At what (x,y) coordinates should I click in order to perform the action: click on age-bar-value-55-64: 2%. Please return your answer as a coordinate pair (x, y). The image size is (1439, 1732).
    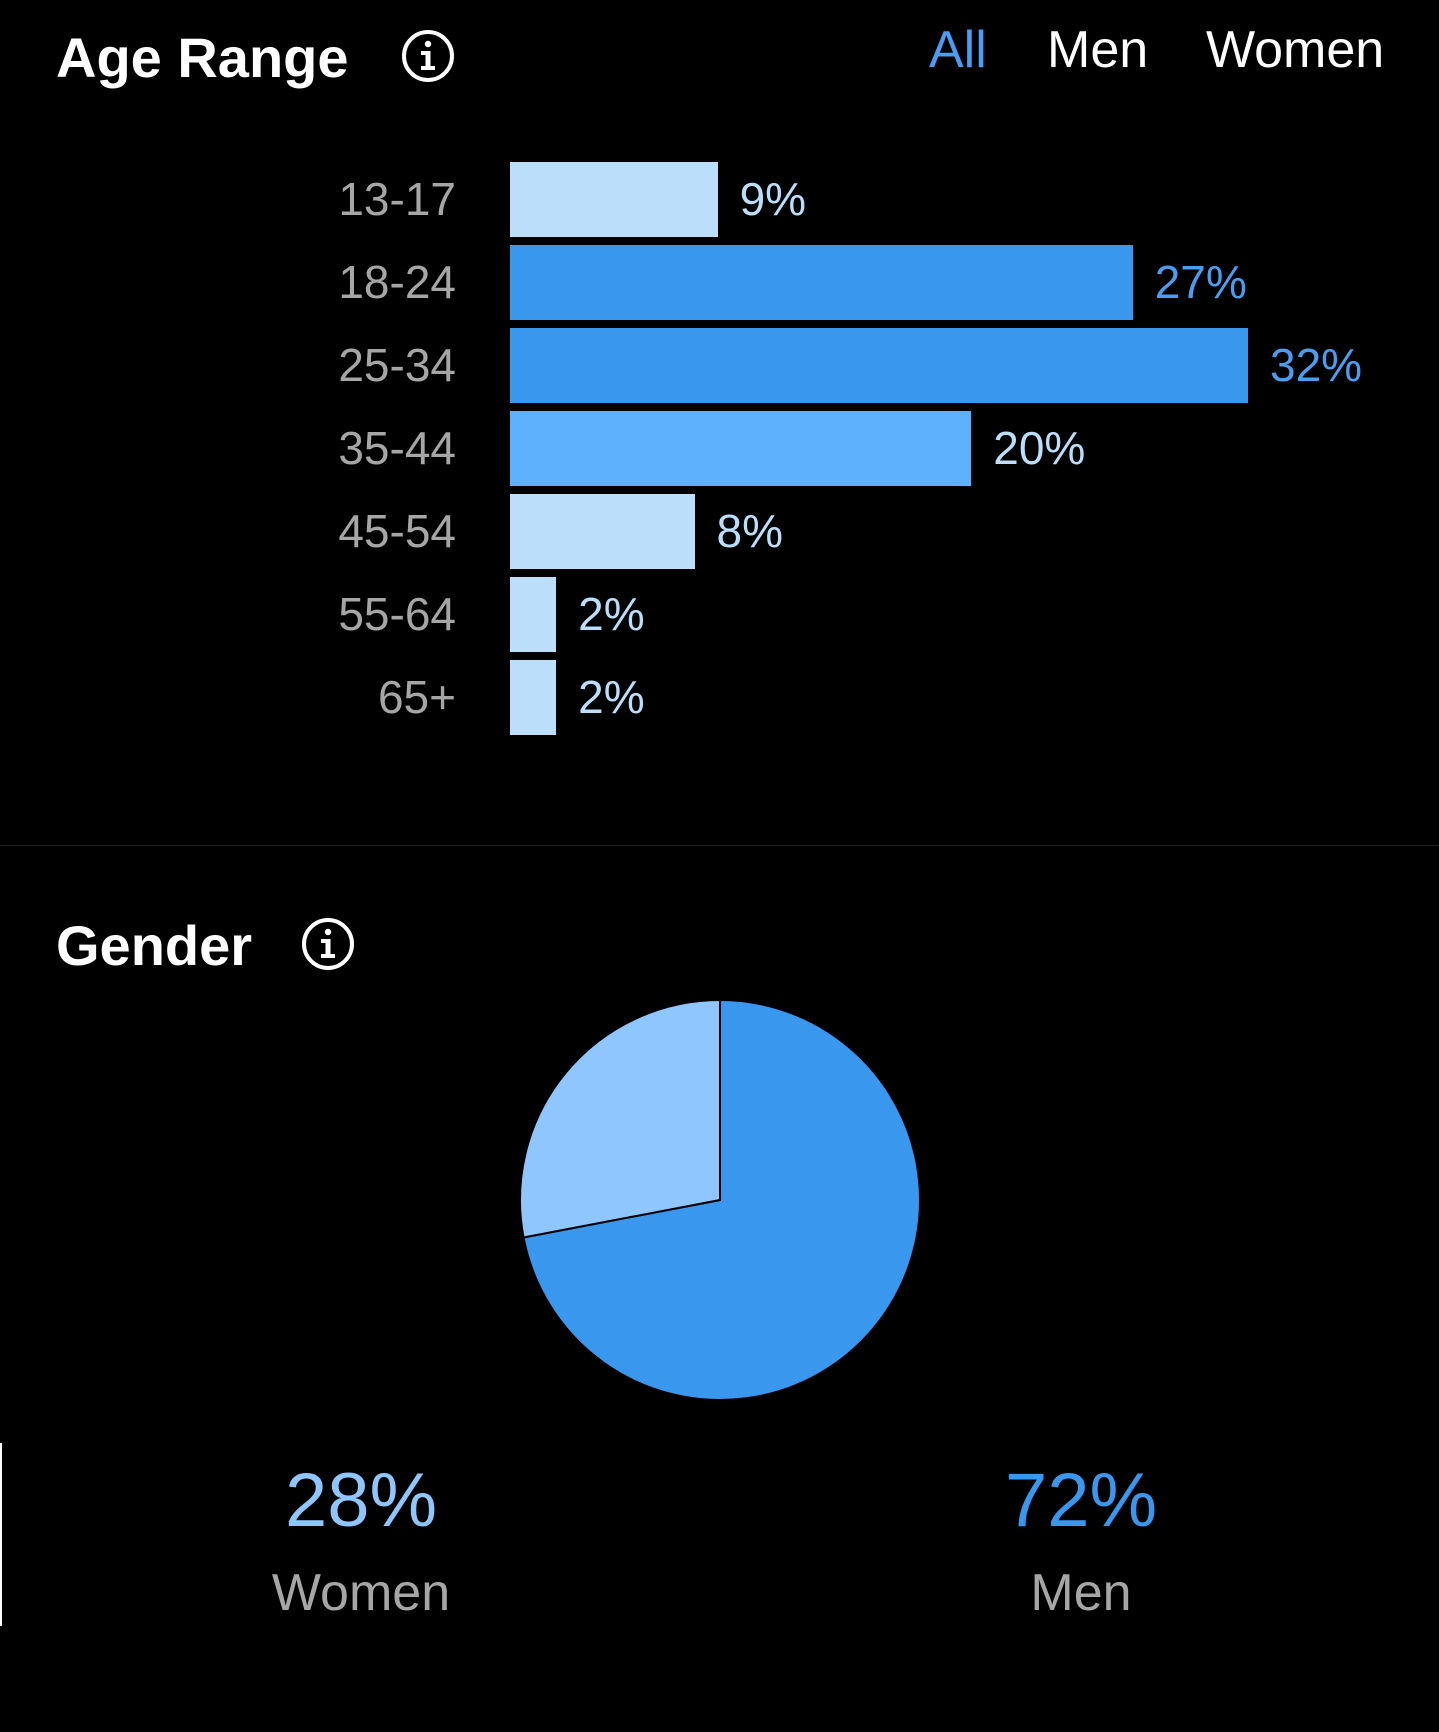
    Looking at the image, I should click on (611, 614).